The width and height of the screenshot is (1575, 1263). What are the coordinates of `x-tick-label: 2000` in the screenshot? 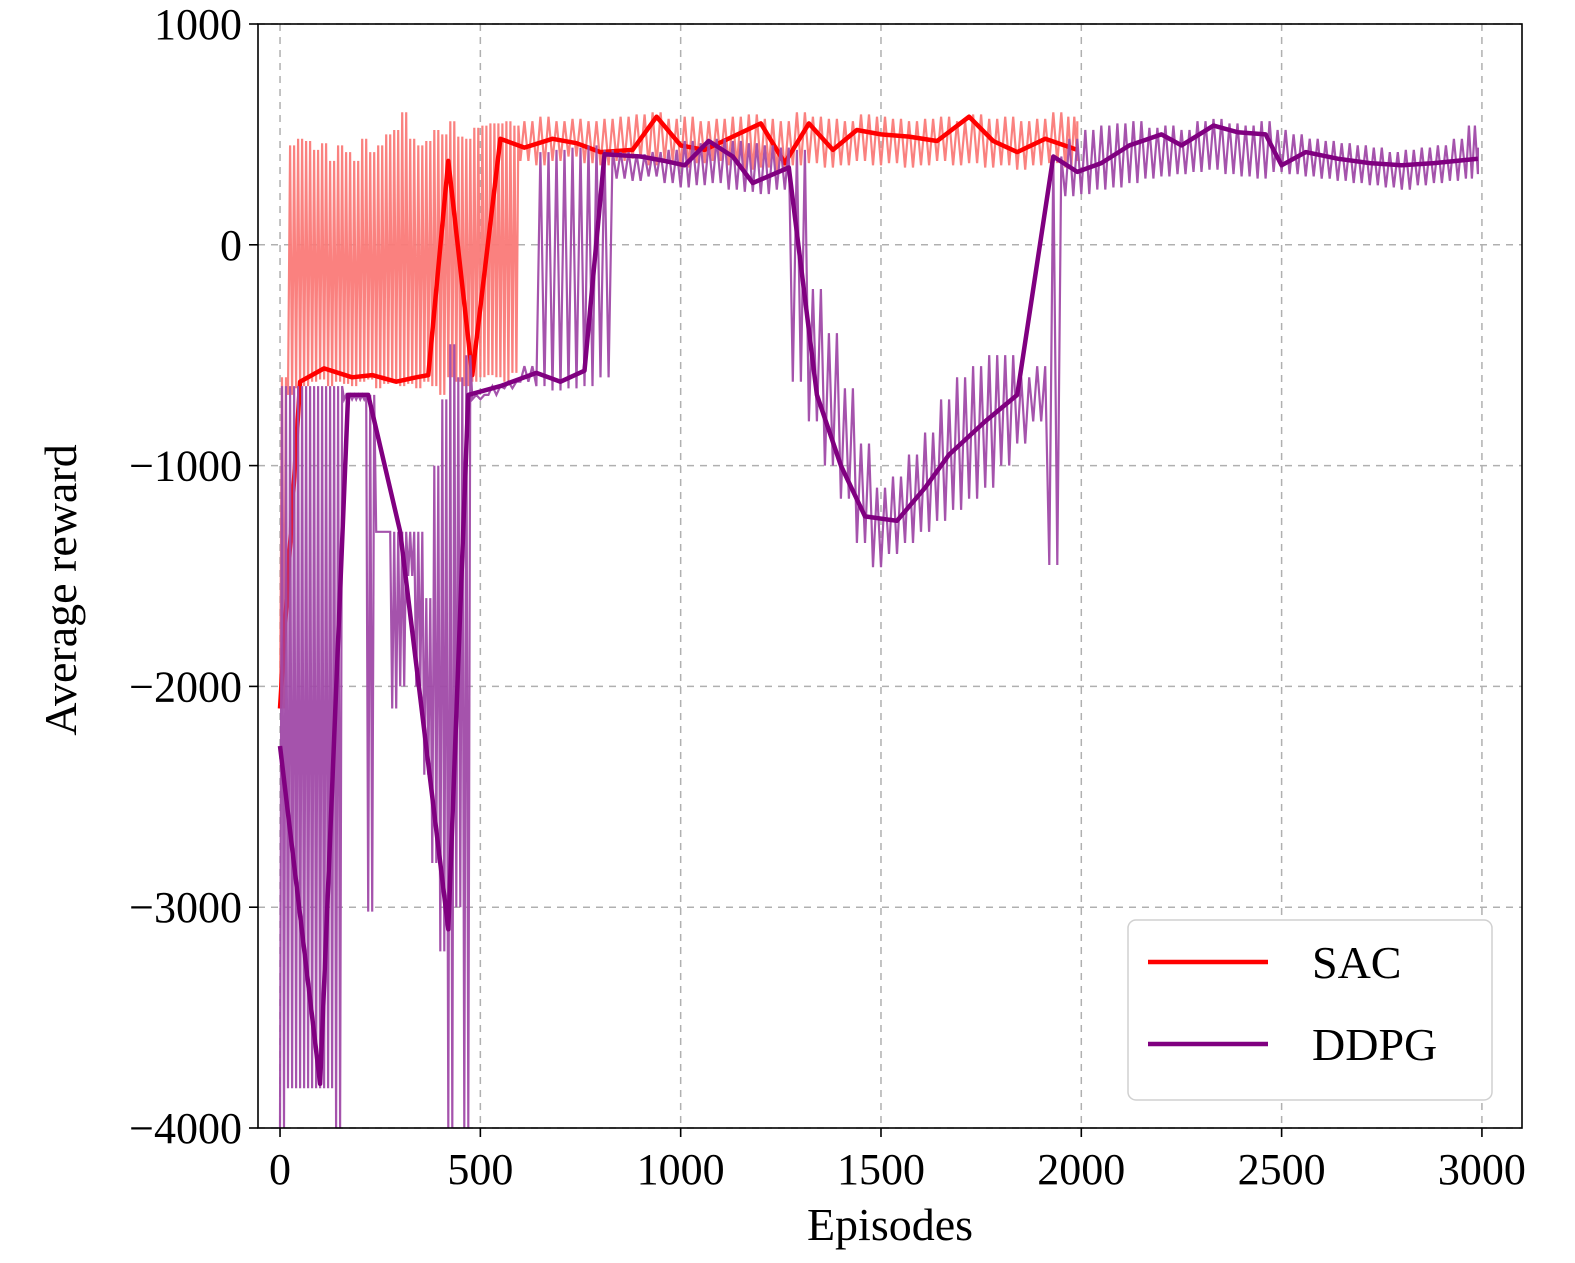 It's located at (1081, 1169).